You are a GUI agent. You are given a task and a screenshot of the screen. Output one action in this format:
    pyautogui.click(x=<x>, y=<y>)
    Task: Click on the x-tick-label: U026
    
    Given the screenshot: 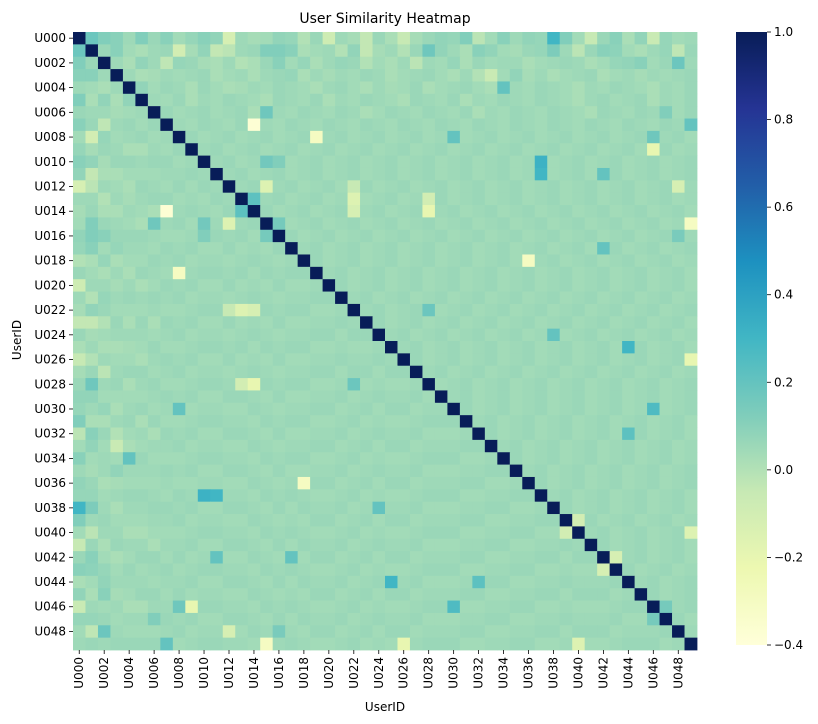 What is the action you would take?
    pyautogui.click(x=404, y=673)
    